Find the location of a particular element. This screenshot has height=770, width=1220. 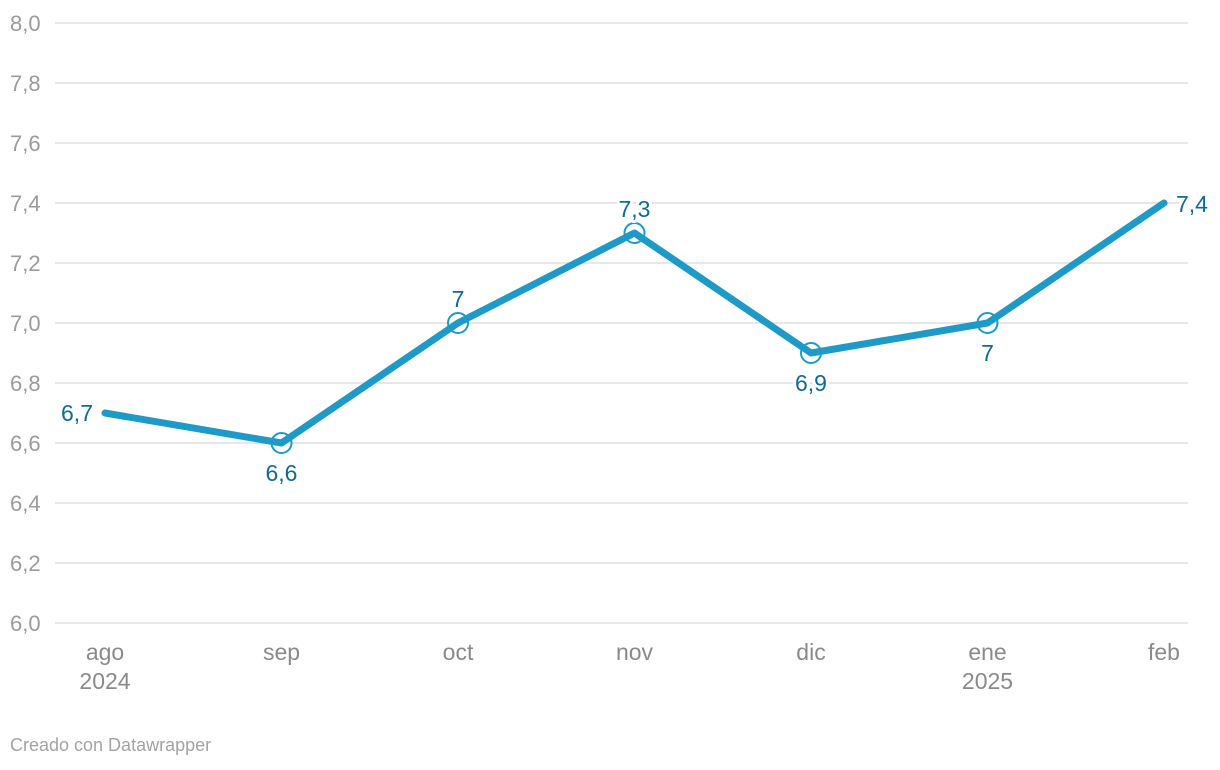

y-axis-tick-label: 6,2 is located at coordinates (25, 563).